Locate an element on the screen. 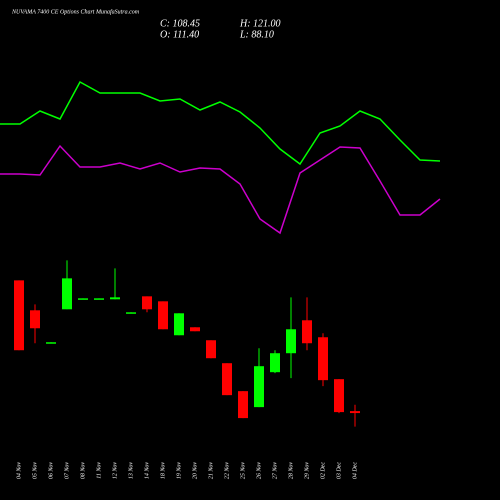 This screenshot has width=500, height=500. x-tick-label: 13 Nov is located at coordinates (131, 471).